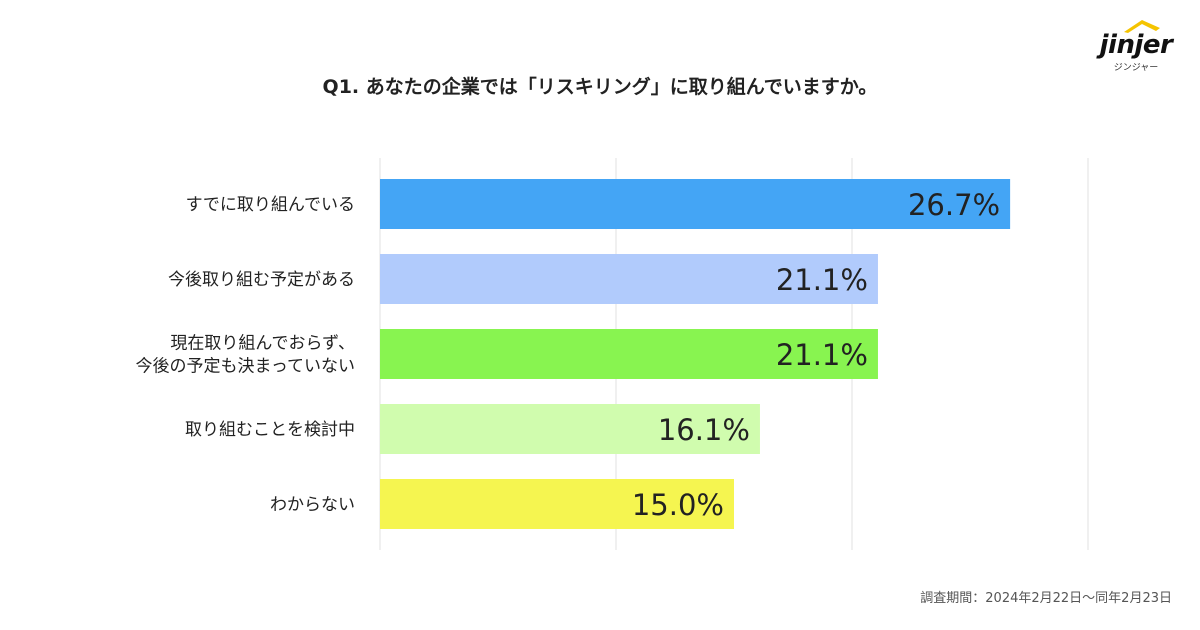 This screenshot has width=1200, height=630. What do you see at coordinates (1046, 598) in the screenshot?
I see `survey-period-note: 調査期間：2024年2月22日〜同年2月23日` at bounding box center [1046, 598].